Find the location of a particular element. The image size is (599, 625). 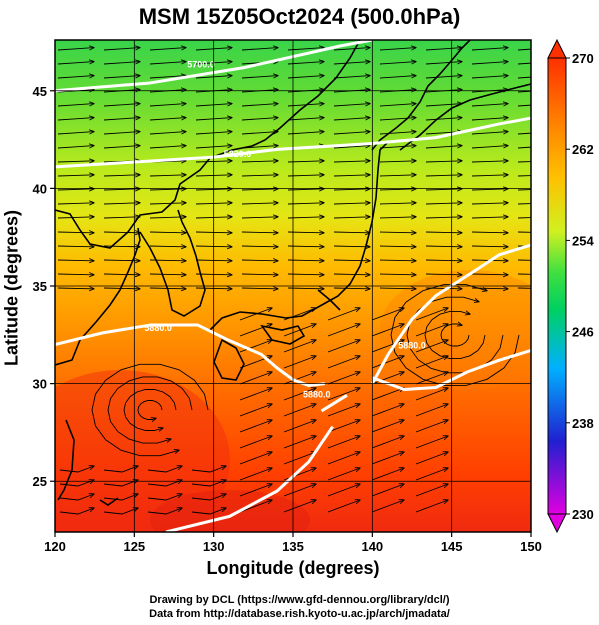

colorbar-tick-label: 246 is located at coordinates (583, 332).